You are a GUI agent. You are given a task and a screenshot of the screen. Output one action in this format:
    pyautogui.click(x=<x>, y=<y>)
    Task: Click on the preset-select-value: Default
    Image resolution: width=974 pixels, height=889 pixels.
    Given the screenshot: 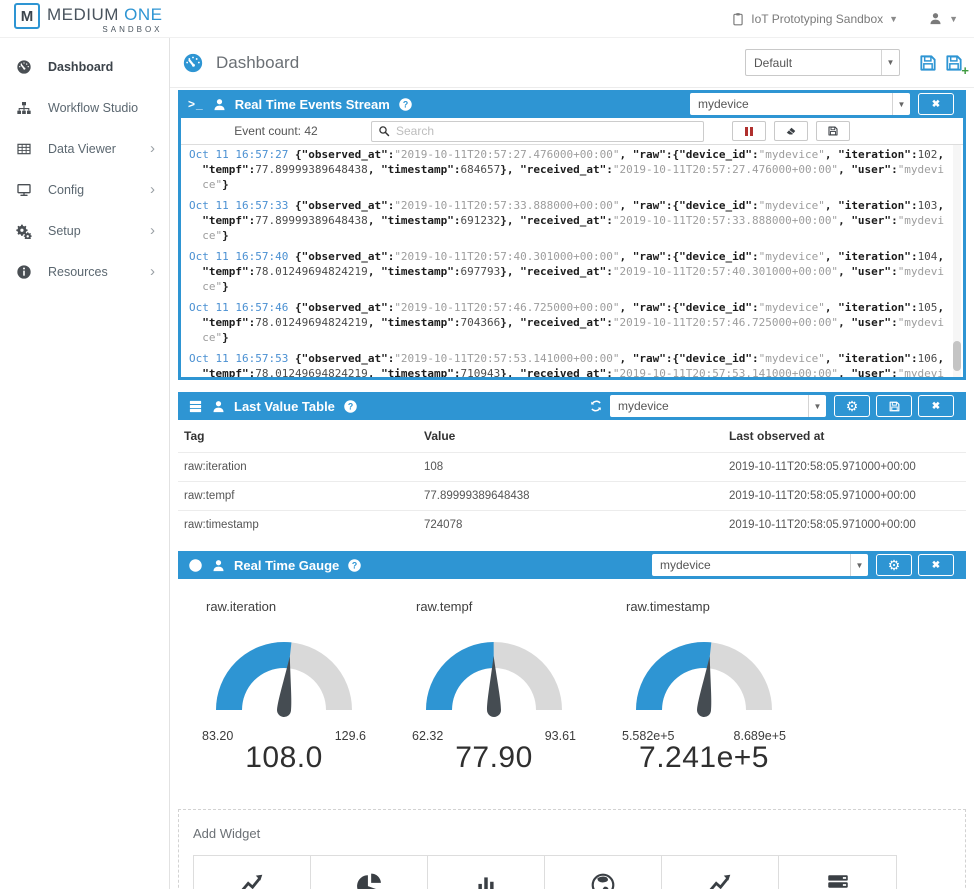 What is the action you would take?
    pyautogui.click(x=773, y=62)
    